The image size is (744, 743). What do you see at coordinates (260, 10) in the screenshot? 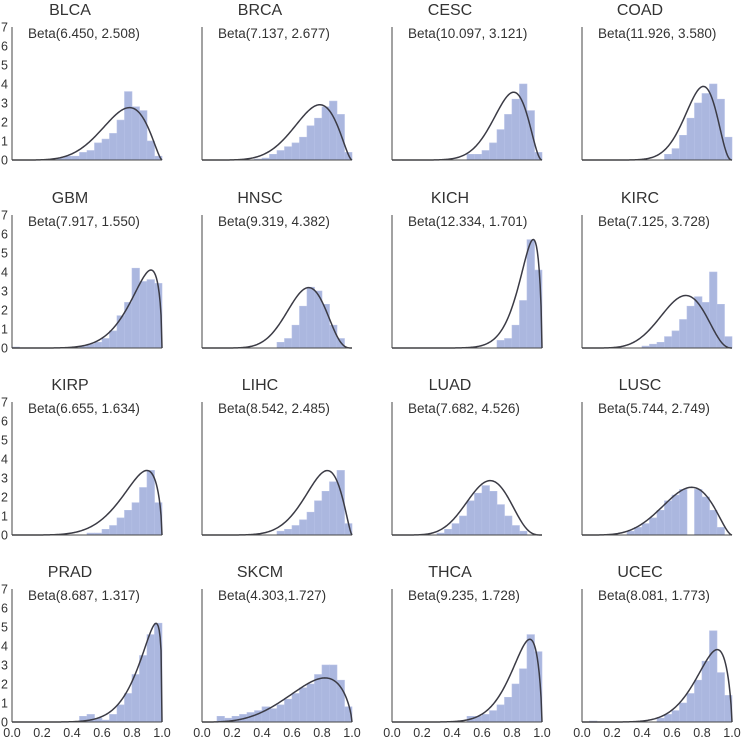
I see `panel-title: BRCA` at bounding box center [260, 10].